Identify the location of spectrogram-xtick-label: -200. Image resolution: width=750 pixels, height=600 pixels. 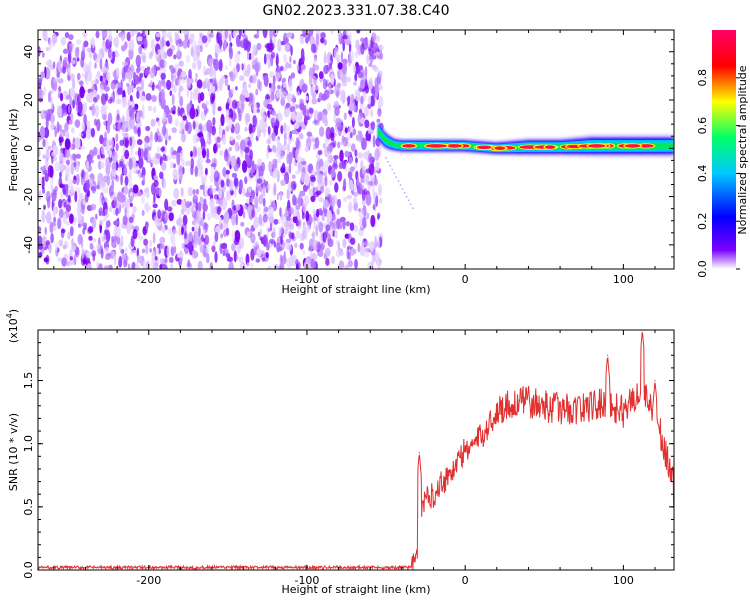
(148, 279).